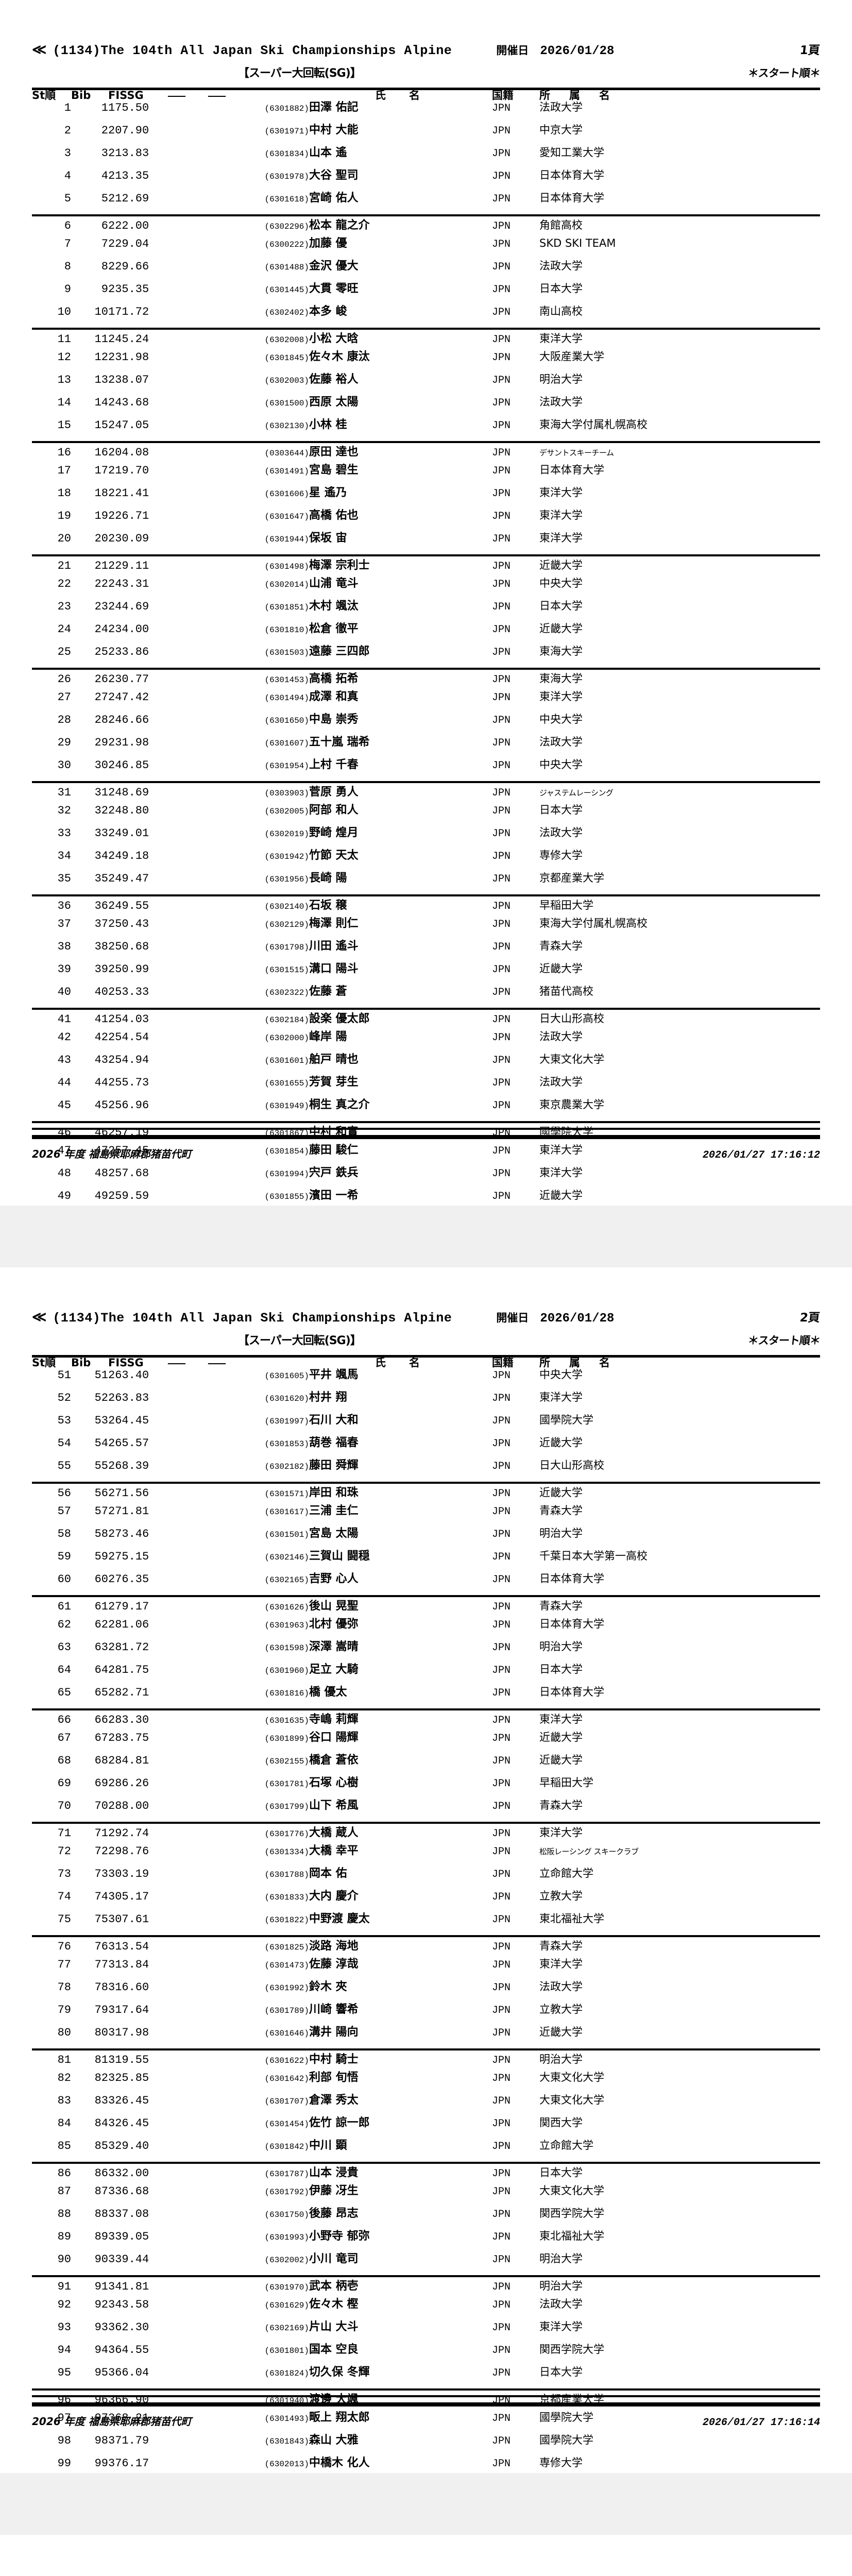  What do you see at coordinates (128, 339) in the screenshot?
I see `cell-fis-points: 245.24` at bounding box center [128, 339].